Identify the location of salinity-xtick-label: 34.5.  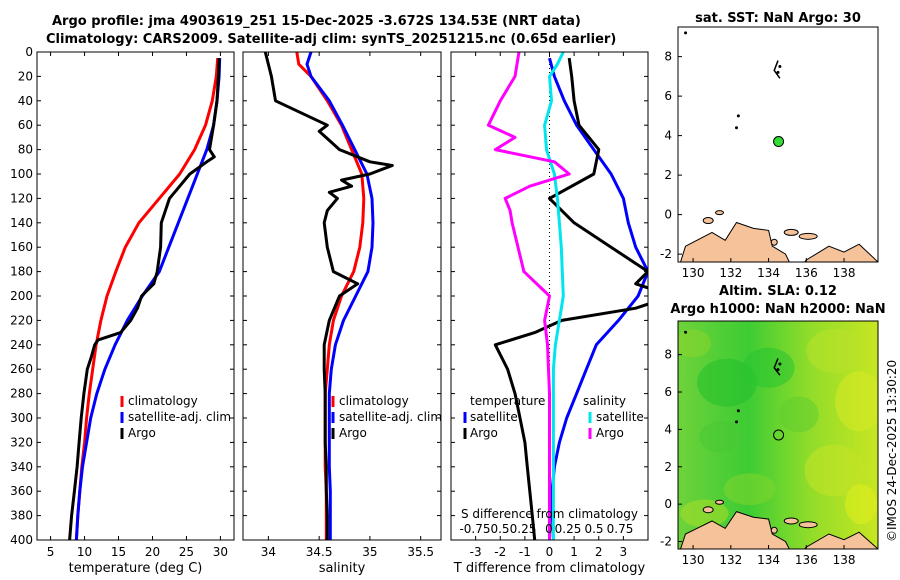
(319, 552).